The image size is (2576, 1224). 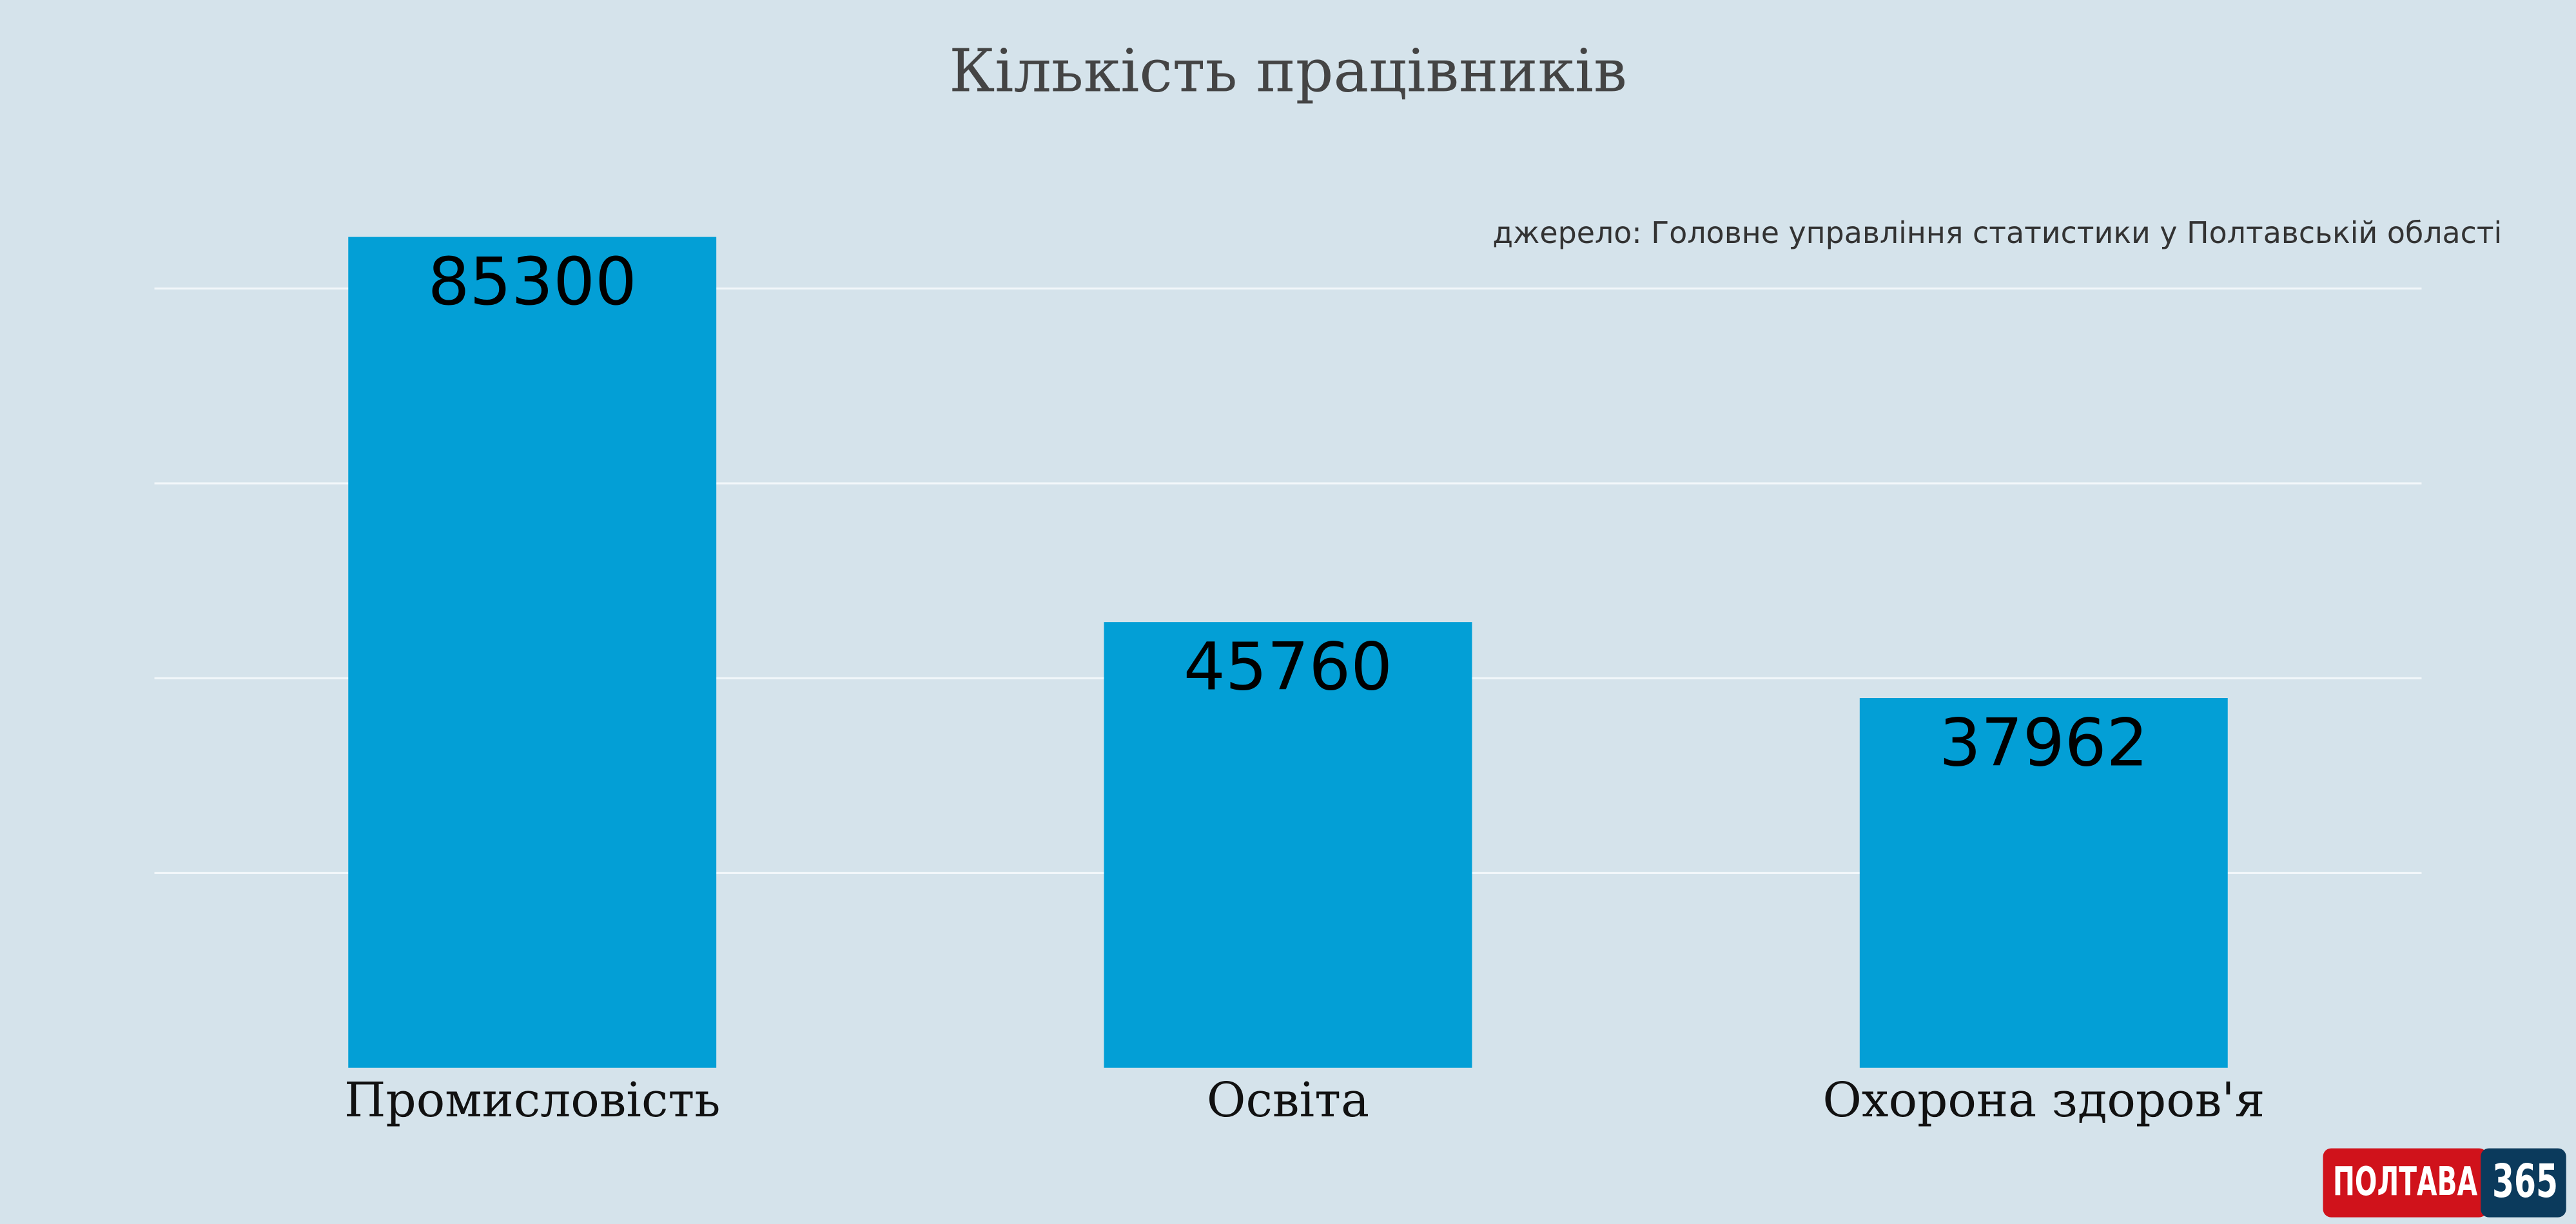 I want to click on chart-title: Кількість працівників, so click(x=1288, y=70).